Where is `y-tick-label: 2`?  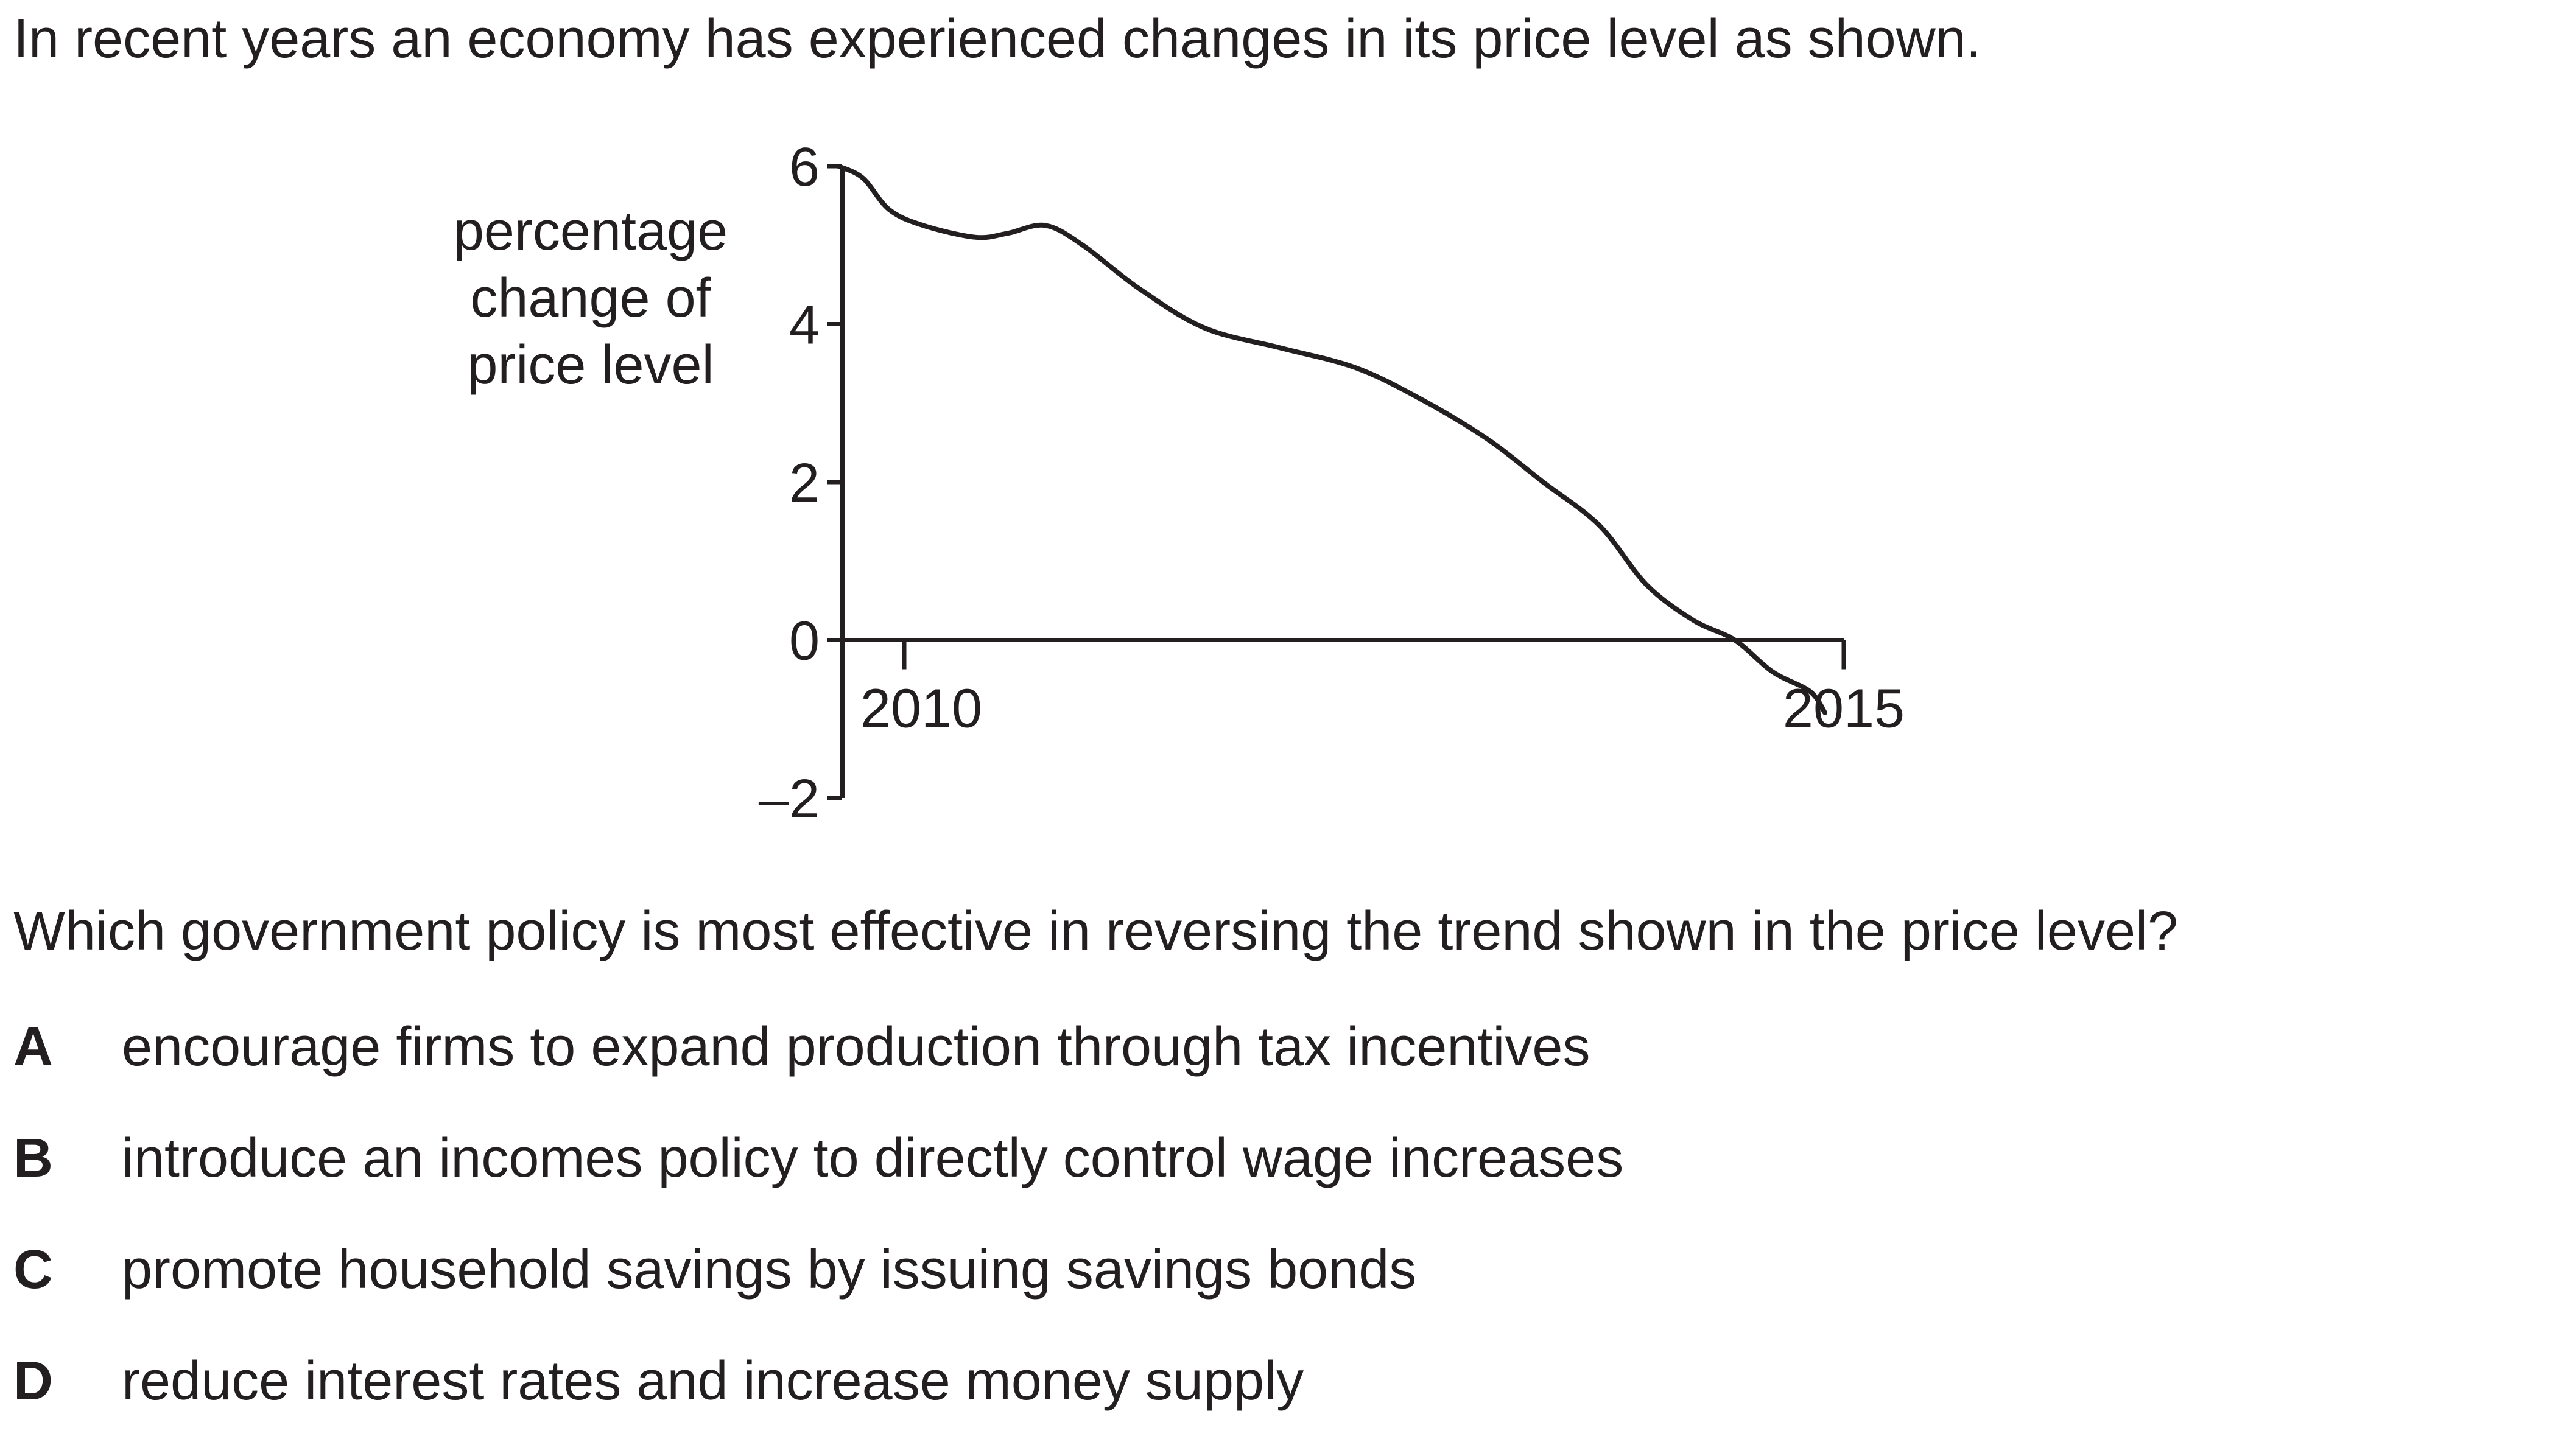
y-tick-label: 2 is located at coordinates (804, 483).